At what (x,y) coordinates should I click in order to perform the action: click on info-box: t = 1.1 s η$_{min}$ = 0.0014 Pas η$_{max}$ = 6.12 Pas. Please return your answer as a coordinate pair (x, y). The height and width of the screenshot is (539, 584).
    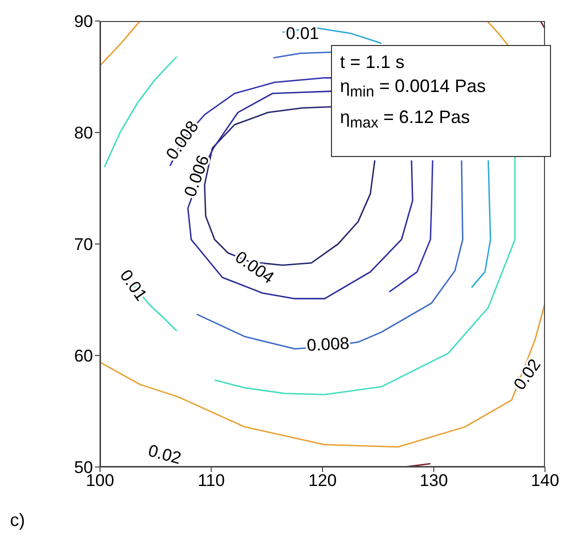
    Looking at the image, I should click on (441, 101).